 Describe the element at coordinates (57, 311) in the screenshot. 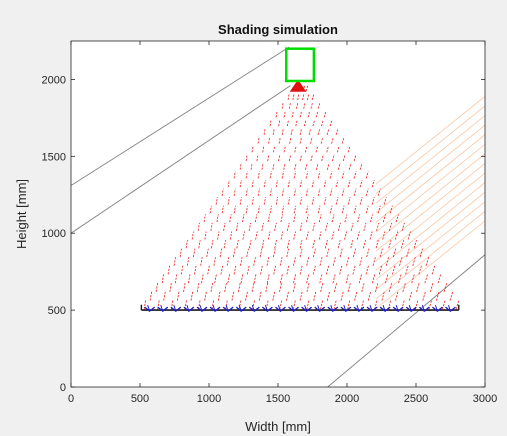

I see `y-tick-label: 500` at that location.